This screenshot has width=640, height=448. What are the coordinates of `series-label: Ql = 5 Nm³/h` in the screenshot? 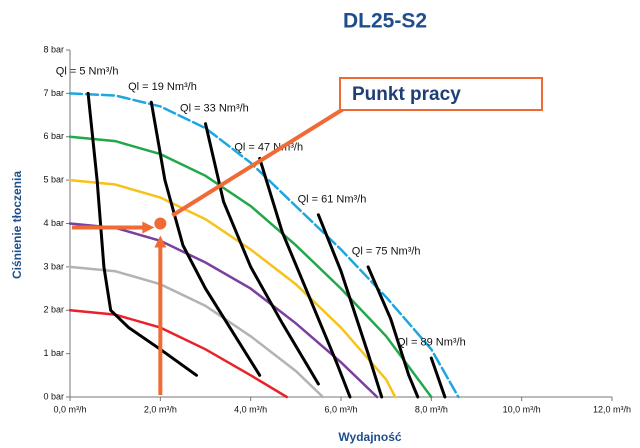 It's located at (87, 72).